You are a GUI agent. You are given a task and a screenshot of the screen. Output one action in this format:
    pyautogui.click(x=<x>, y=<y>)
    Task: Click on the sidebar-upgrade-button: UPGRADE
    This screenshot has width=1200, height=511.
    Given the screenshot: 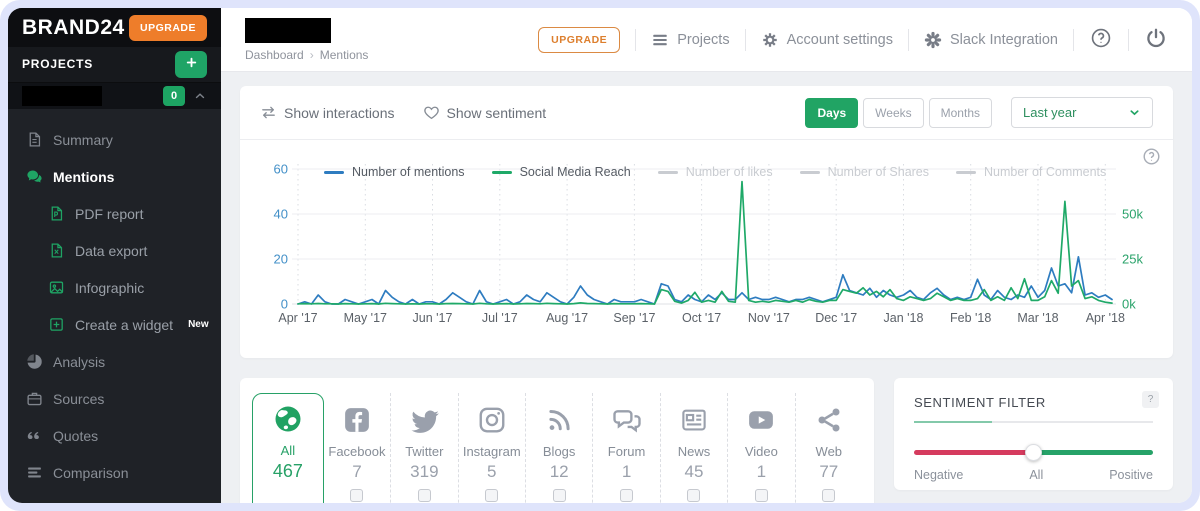 What is the action you would take?
    pyautogui.click(x=167, y=27)
    